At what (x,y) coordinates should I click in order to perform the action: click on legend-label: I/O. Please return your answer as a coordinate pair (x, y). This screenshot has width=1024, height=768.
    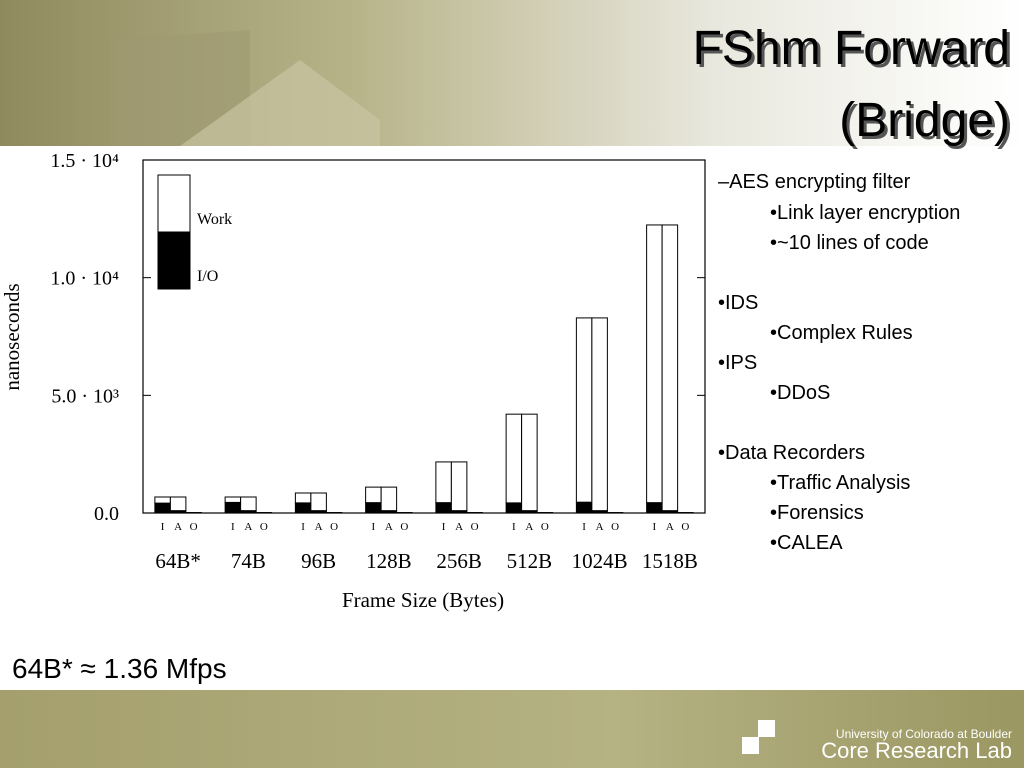
    Looking at the image, I should click on (207, 276).